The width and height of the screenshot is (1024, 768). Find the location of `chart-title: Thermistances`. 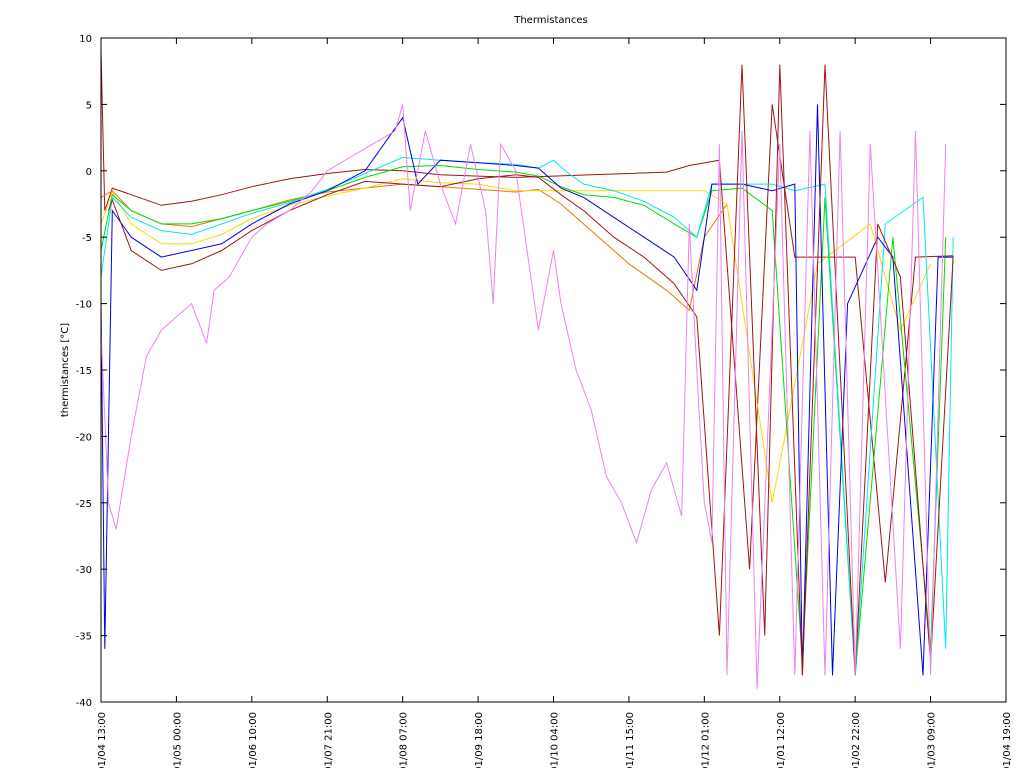

chart-title: Thermistances is located at coordinates (550, 20).